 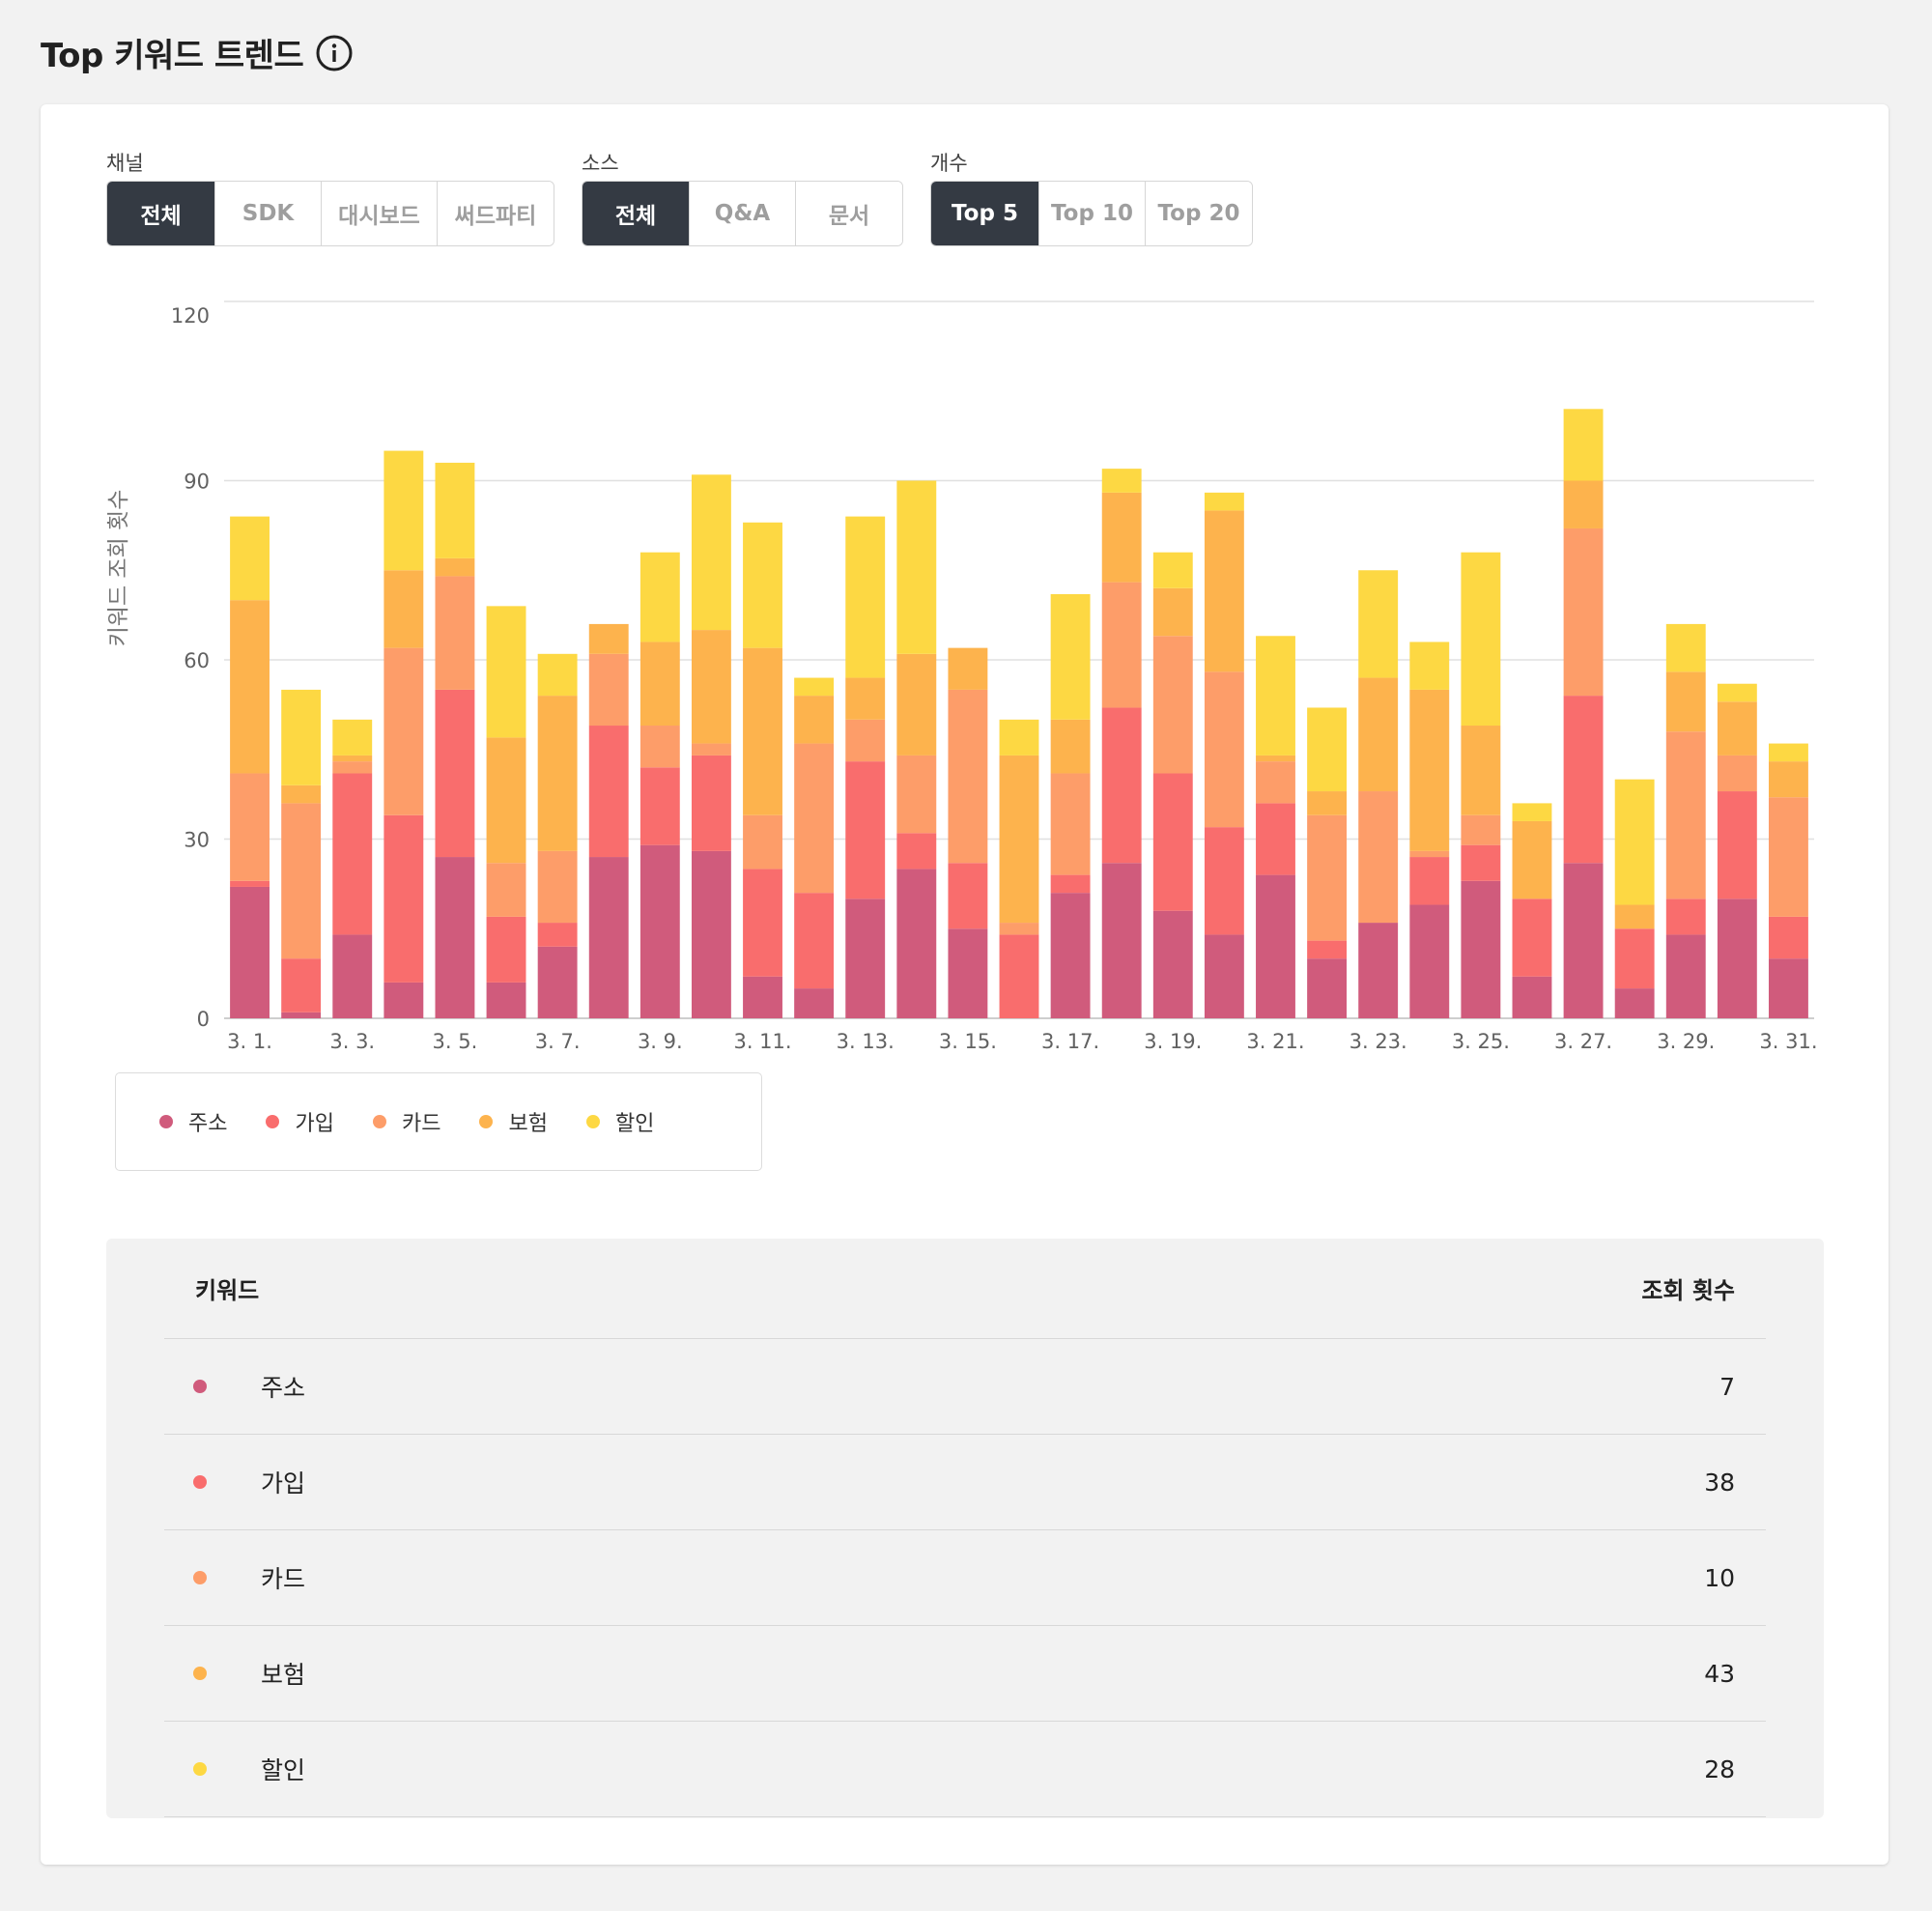 What do you see at coordinates (743, 213) in the screenshot?
I see `source-option-qa: Q&A` at bounding box center [743, 213].